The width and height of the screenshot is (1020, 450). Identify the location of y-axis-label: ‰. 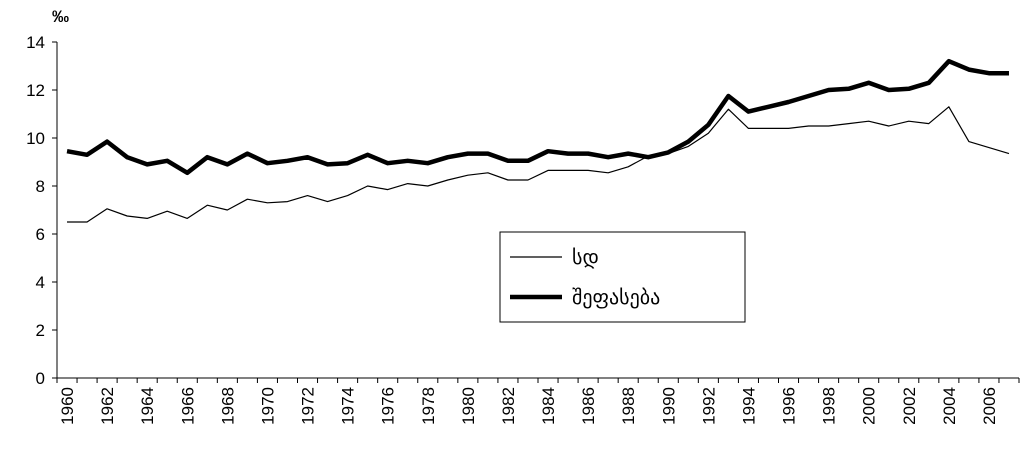
(60, 16).